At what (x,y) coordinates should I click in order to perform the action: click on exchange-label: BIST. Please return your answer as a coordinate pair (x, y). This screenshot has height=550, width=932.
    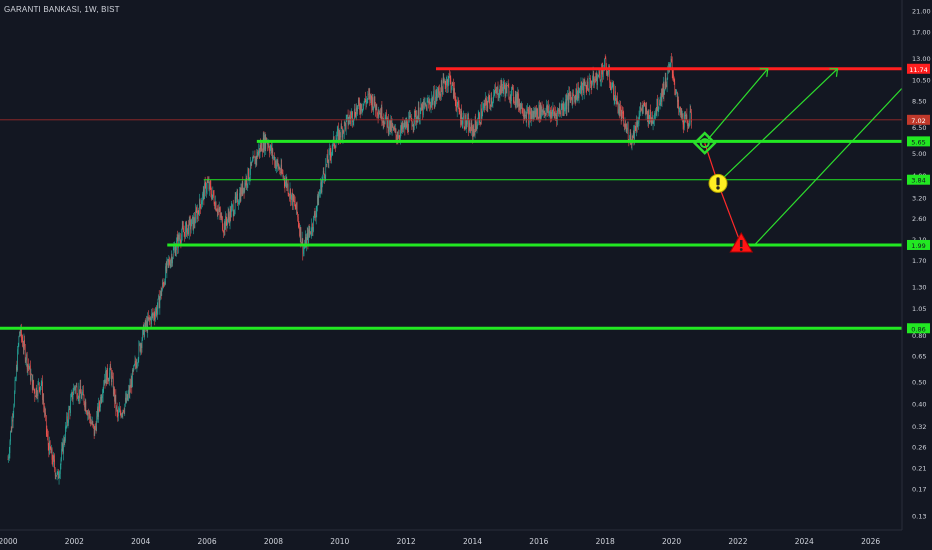
    Looking at the image, I should click on (110, 9).